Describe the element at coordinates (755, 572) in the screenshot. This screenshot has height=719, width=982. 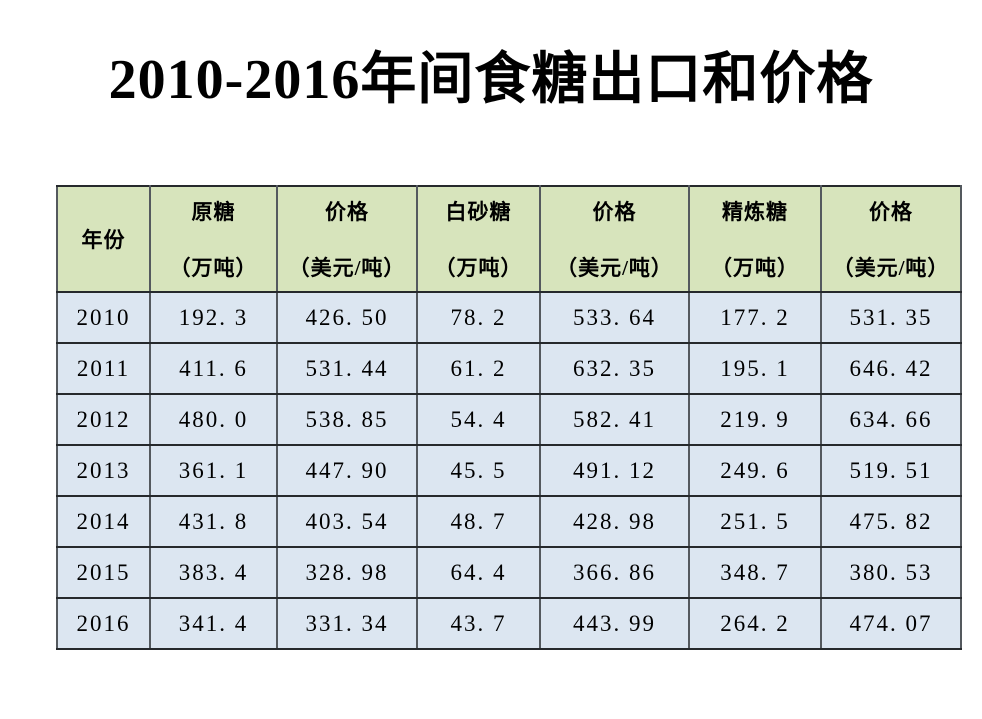
I see `table-cell: 348. 7` at that location.